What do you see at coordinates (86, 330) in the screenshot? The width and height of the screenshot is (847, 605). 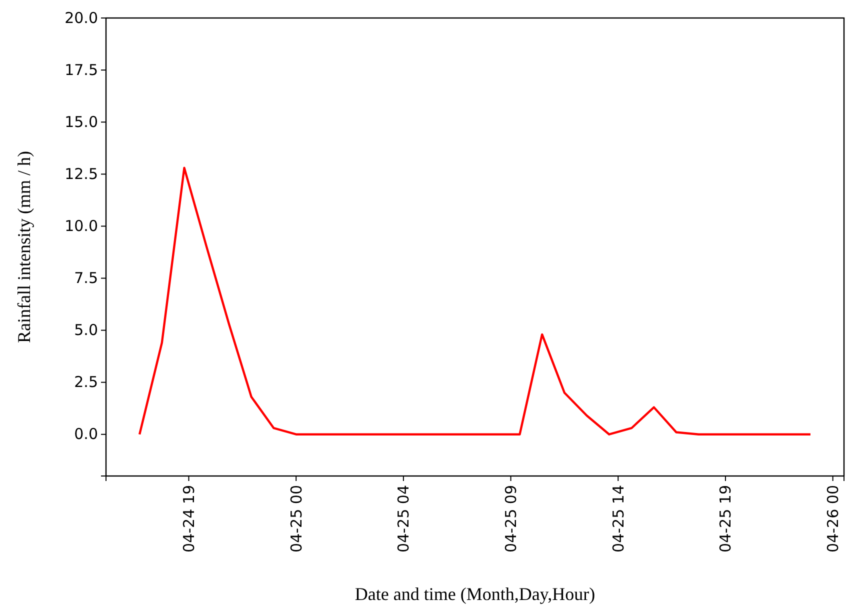 I see `y-tick-label: 5.0` at bounding box center [86, 330].